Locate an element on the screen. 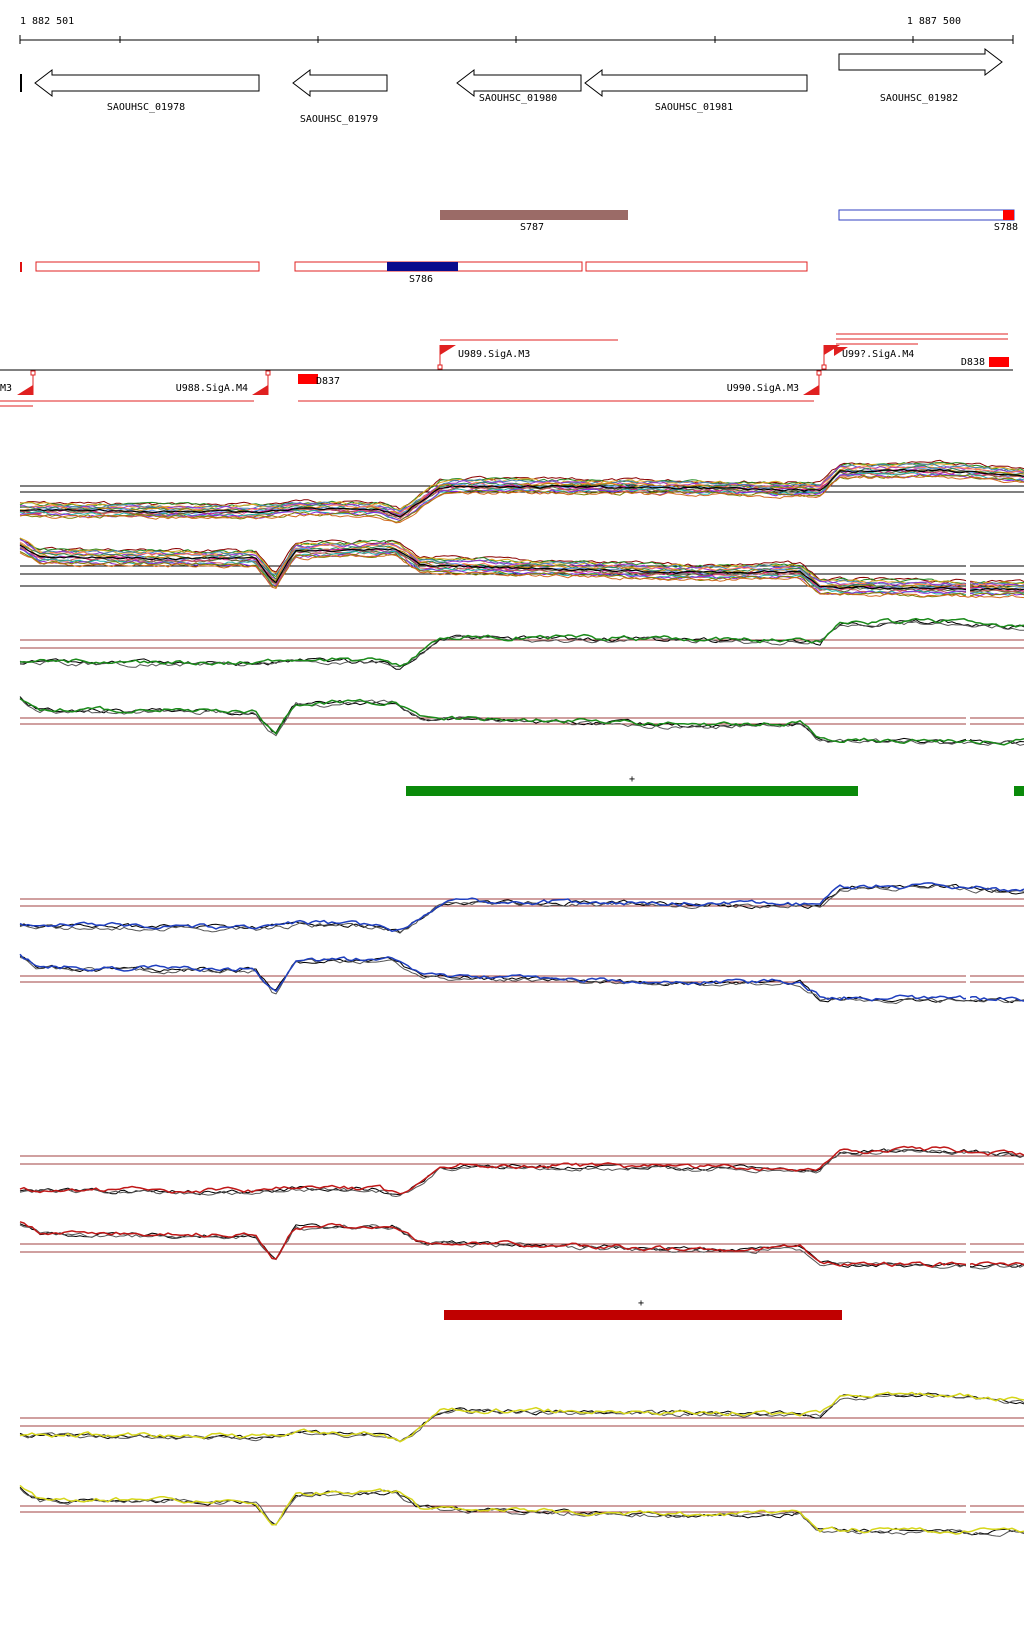  segment-track: S787 S788 S786 is located at coordinates (519, 247).